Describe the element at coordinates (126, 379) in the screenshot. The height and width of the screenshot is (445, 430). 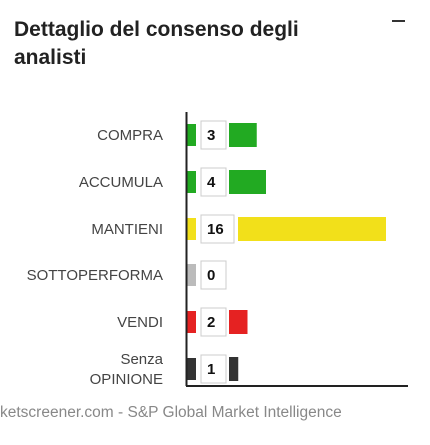
I see `category-label: OPINIONE` at that location.